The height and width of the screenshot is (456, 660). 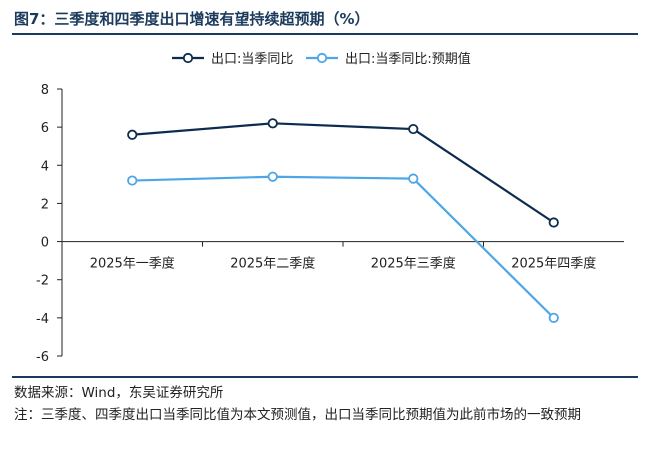 What do you see at coordinates (45, 166) in the screenshot?
I see `y-tick-label: 4` at bounding box center [45, 166].